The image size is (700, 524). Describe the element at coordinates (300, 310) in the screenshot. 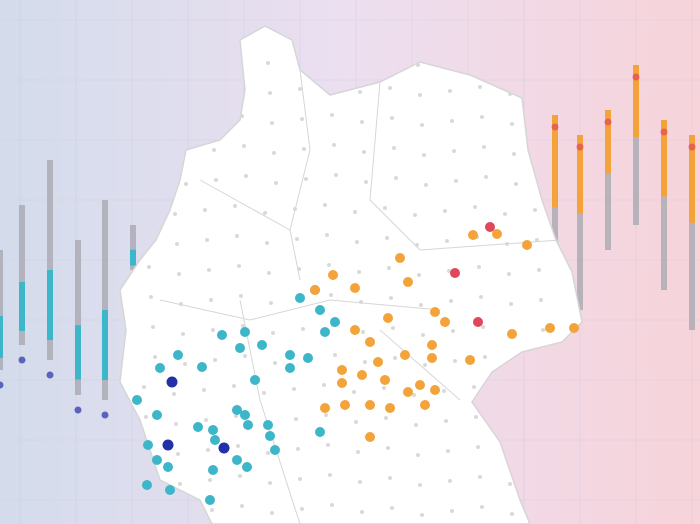

I see `state-border` at that location.